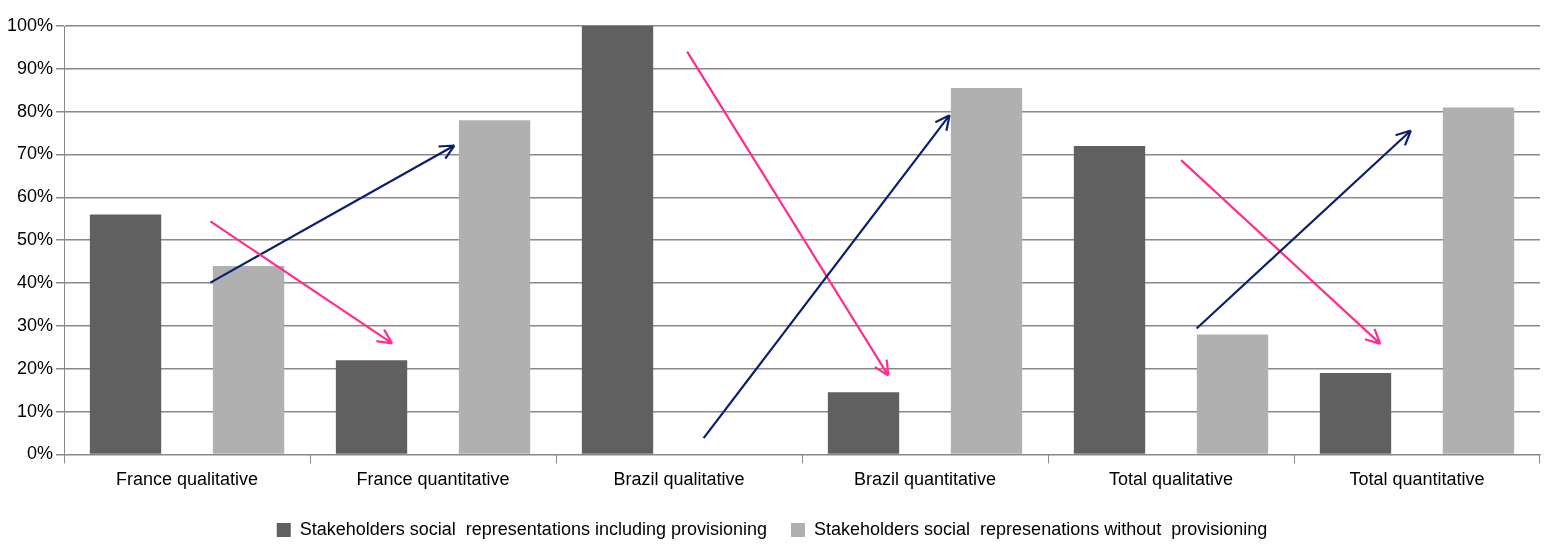 The image size is (1544, 553). Describe the element at coordinates (35, 239) in the screenshot. I see `y-tick-label: 50%` at that location.